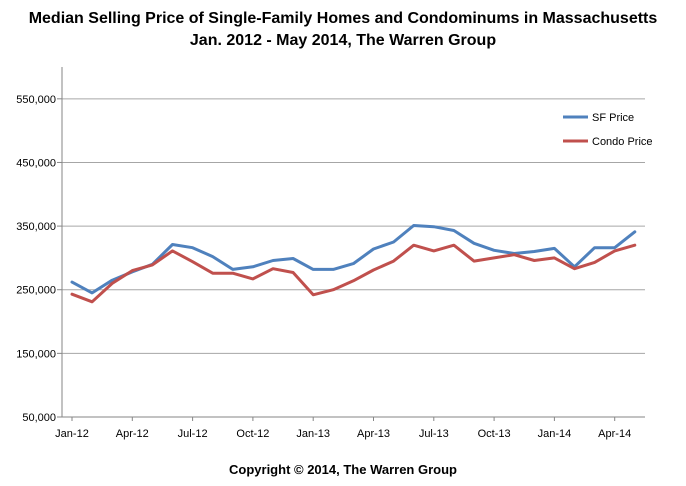 The image size is (686, 486). What do you see at coordinates (36, 100) in the screenshot?
I see `y-tick-label: 550,000` at bounding box center [36, 100].